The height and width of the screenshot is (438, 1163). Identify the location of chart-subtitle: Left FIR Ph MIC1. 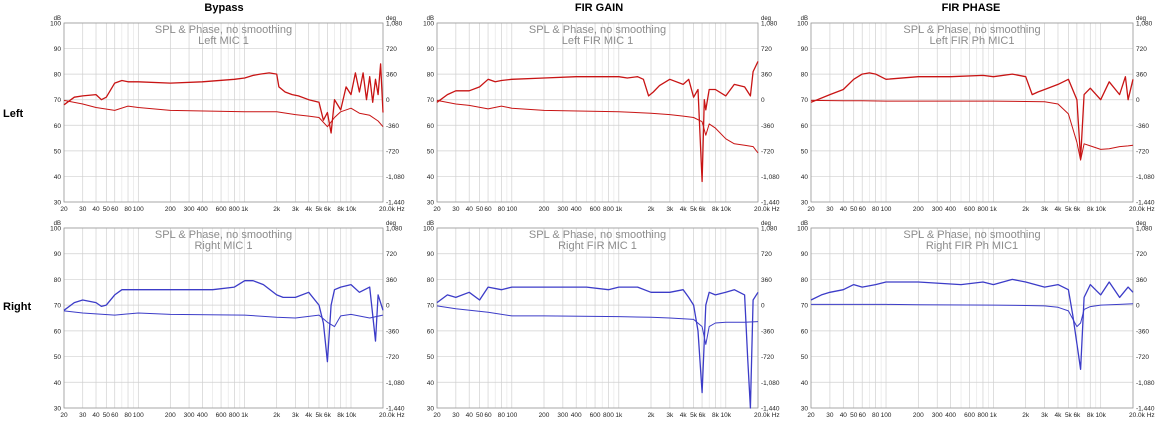
(972, 41).